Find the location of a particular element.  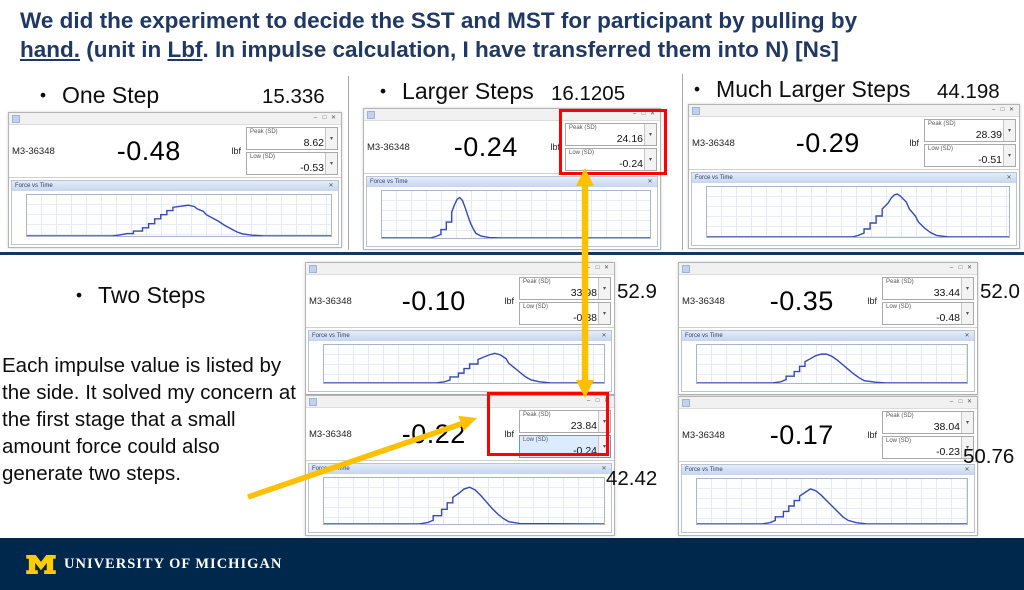

stats-column: Peak (SD) 24.16 ▾ Low (SD) -0.24 ▾ is located at coordinates (611, 147).